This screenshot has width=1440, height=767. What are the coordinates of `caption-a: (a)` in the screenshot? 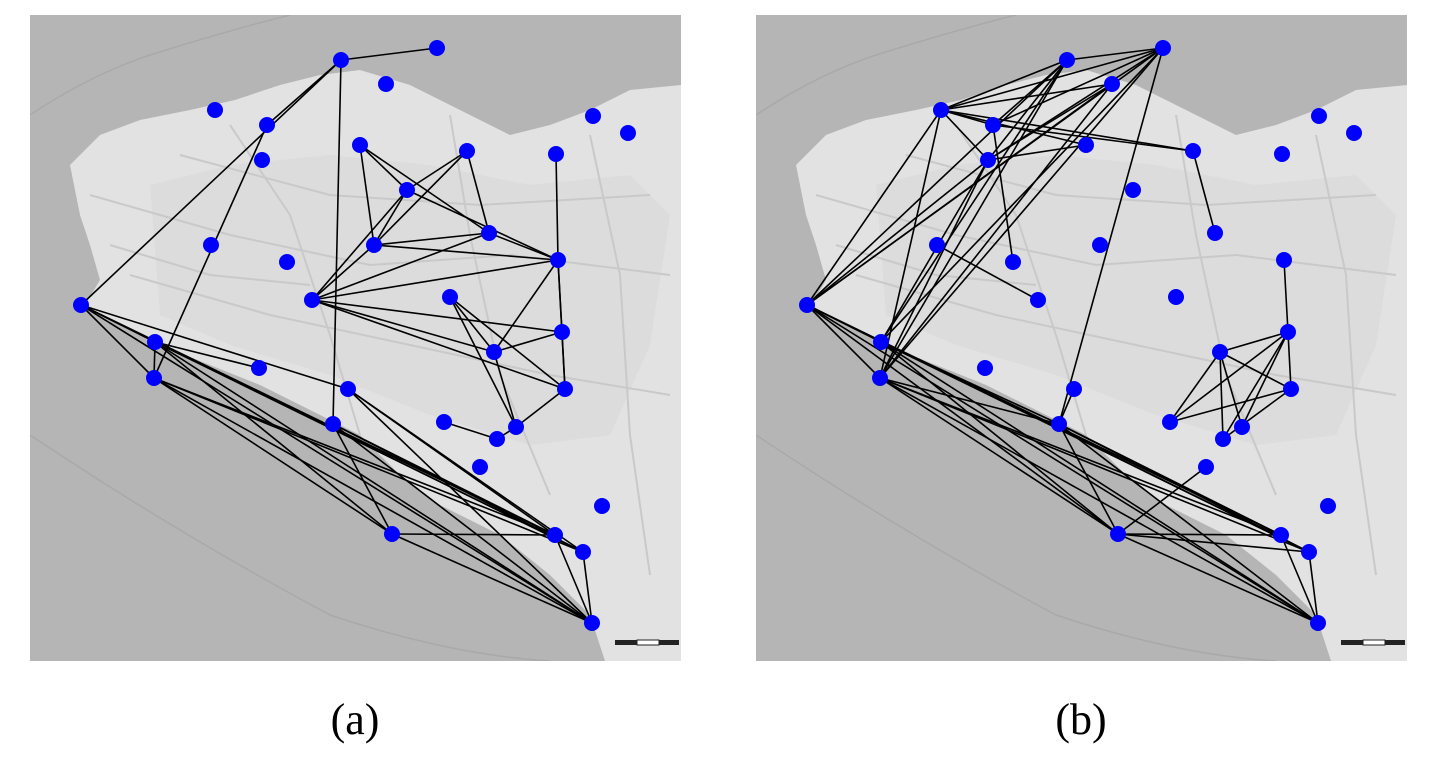 It's located at (355, 719).